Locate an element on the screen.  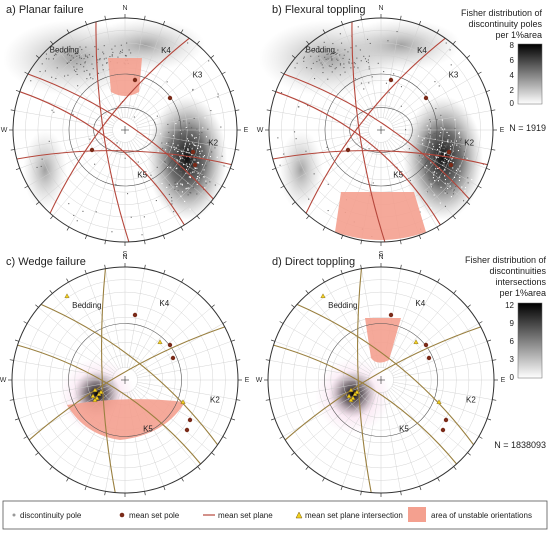
mean-set-plane is located at coordinates (375, 125).